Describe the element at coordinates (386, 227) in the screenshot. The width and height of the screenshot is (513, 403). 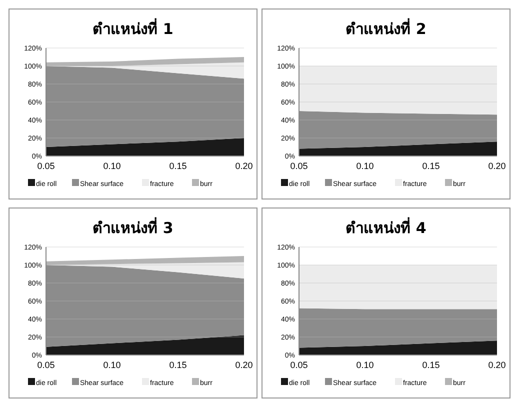
I see `chart-title: ตำแหน่งที่ 4` at that location.